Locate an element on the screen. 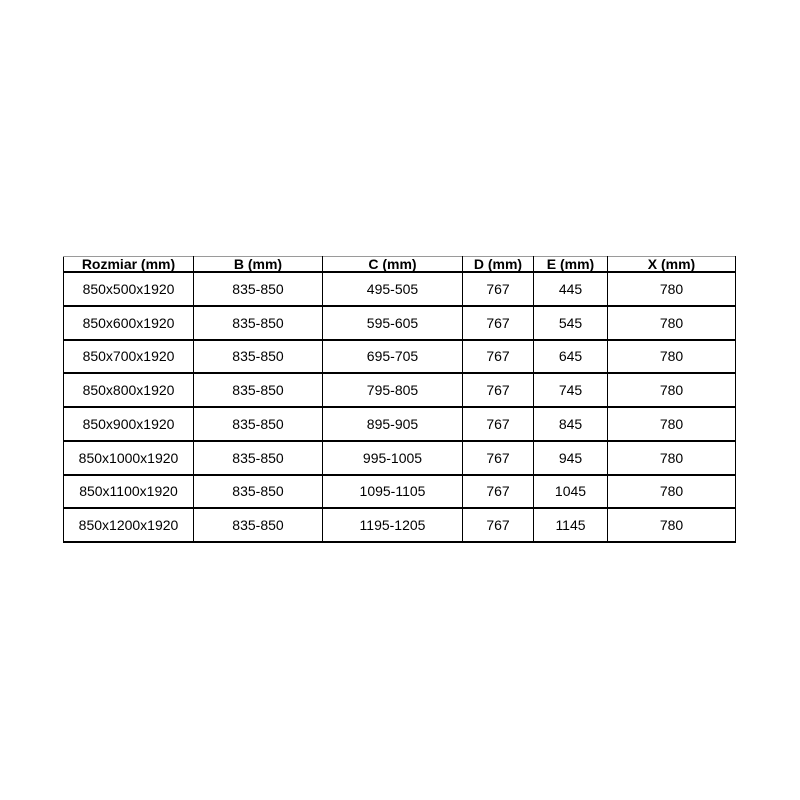  table-cell: 695-705 is located at coordinates (392, 356).